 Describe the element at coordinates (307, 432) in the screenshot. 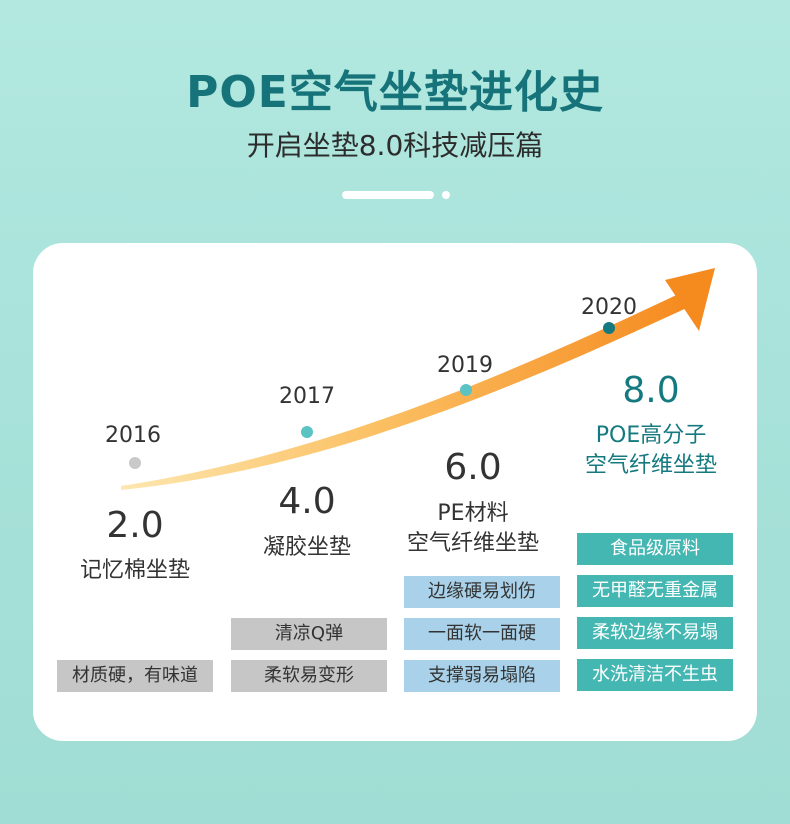

I see `timeline-dot-2017` at that location.